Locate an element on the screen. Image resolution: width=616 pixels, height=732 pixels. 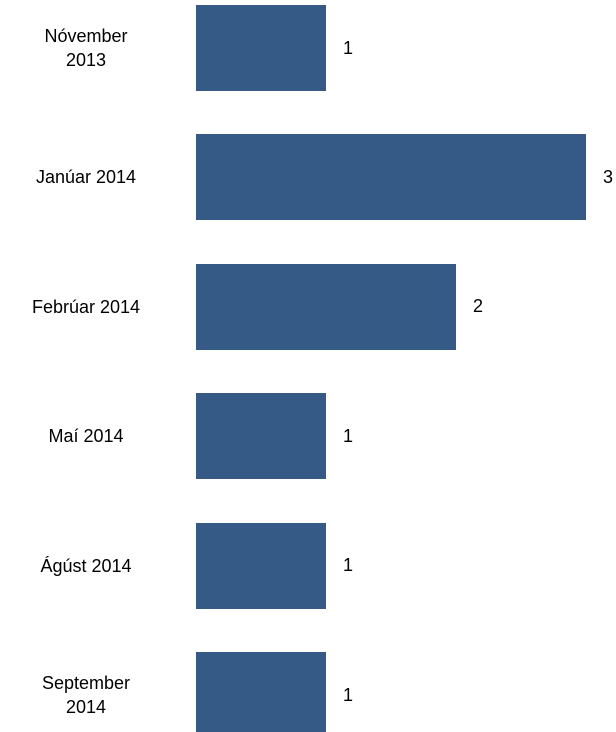
category-label: Maí 2014 is located at coordinates (86, 436).